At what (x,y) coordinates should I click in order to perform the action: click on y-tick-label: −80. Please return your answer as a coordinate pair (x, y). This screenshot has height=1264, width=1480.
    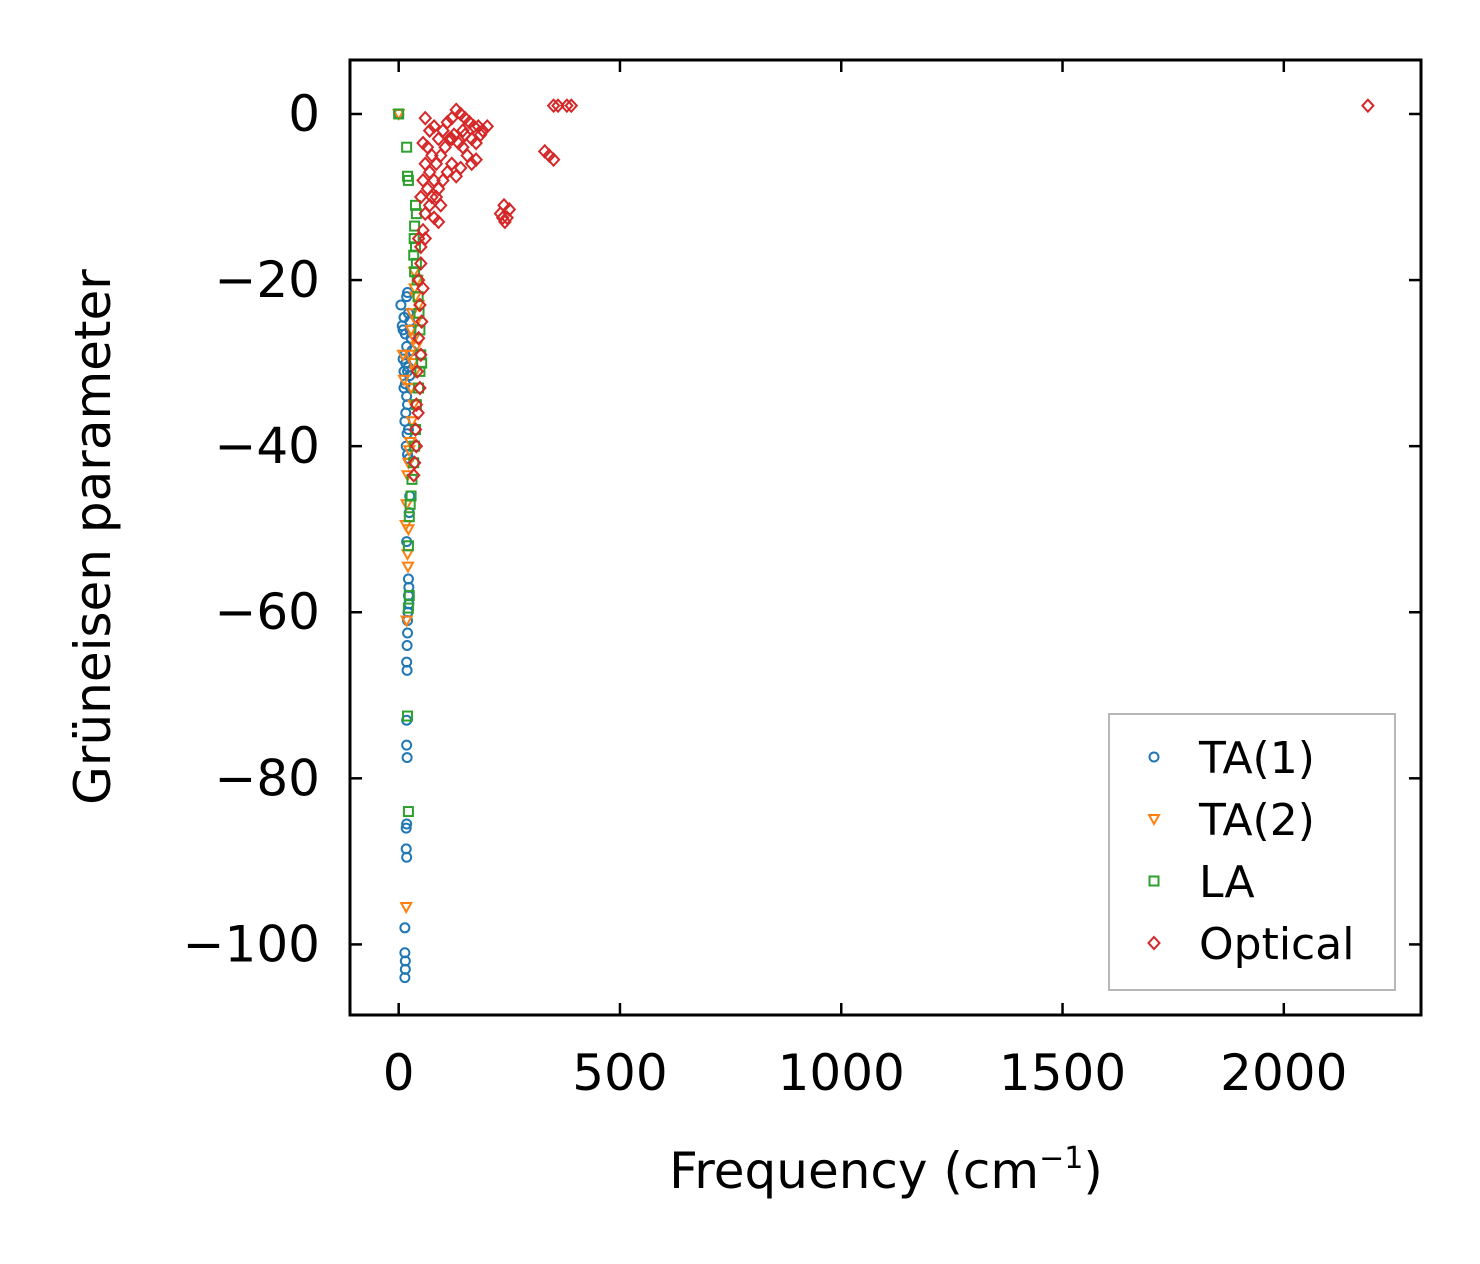
    Looking at the image, I should click on (267, 778).